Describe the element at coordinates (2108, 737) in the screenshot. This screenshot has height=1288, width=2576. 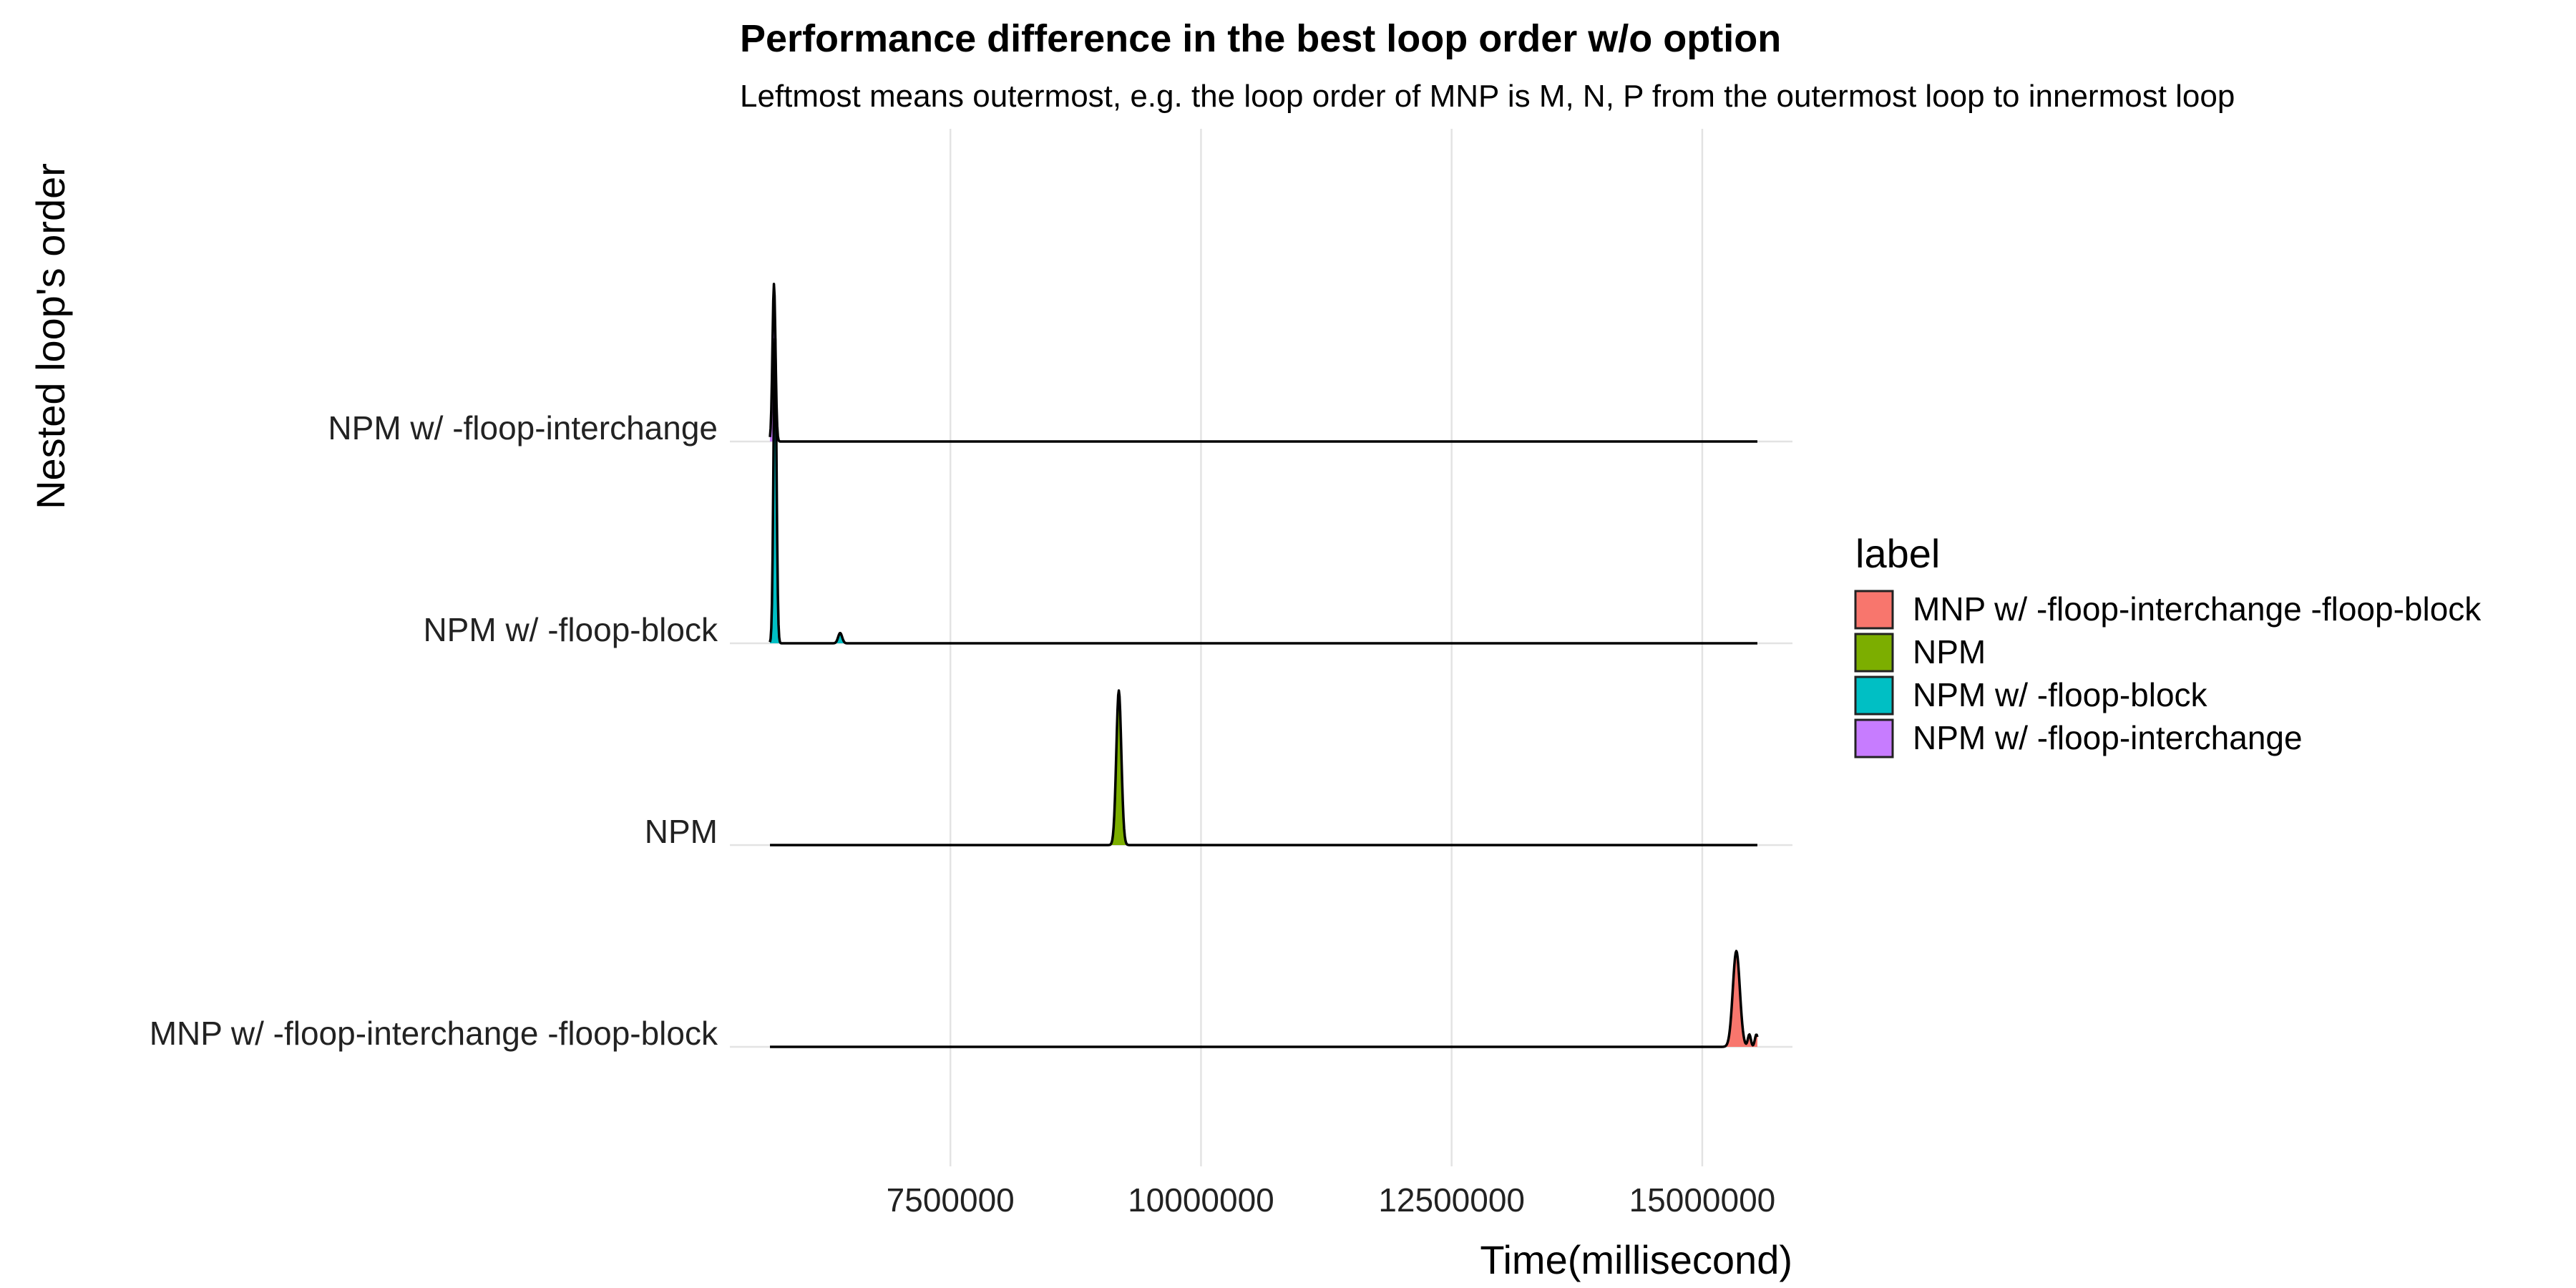
I see `legend-label: NPM w/ -floop-interchange` at that location.